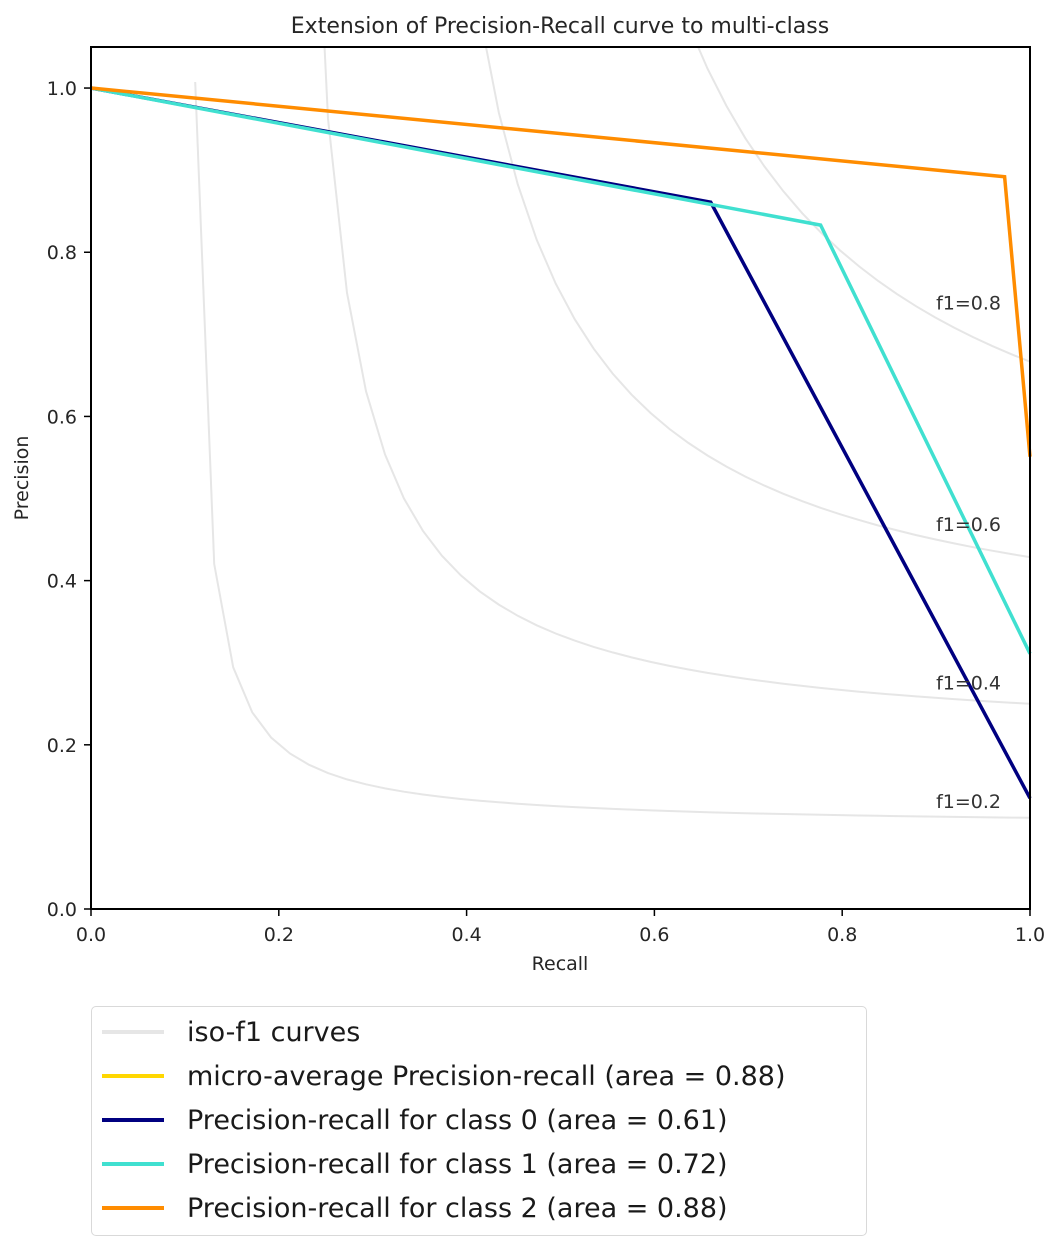 The image size is (1064, 1236). What do you see at coordinates (279, 935) in the screenshot?
I see `x-tick-label: 0.2` at bounding box center [279, 935].